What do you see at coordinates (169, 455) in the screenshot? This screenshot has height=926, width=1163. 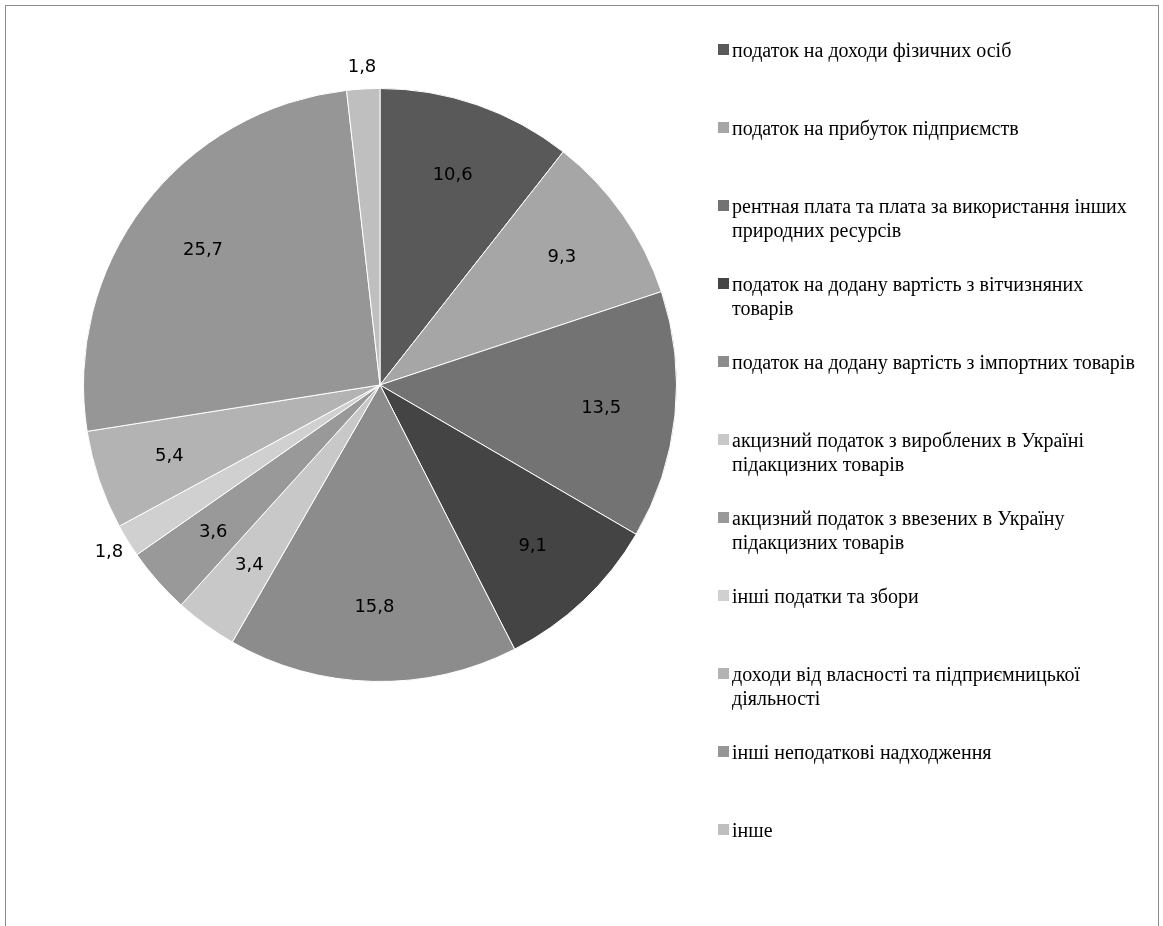 I see `data-label: 5,4` at bounding box center [169, 455].